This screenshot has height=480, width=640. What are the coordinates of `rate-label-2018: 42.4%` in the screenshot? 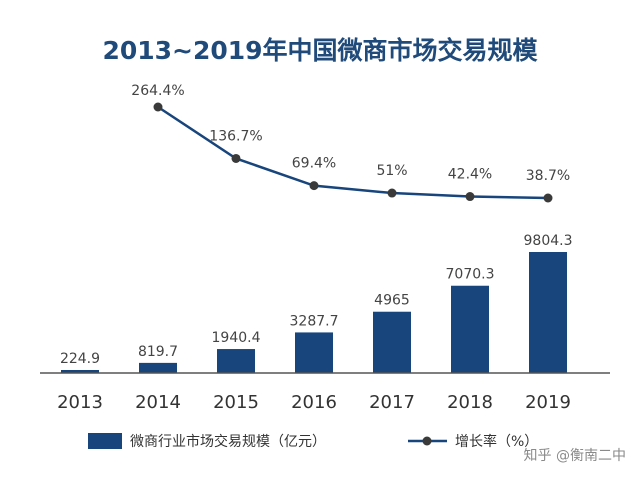 It's located at (470, 175).